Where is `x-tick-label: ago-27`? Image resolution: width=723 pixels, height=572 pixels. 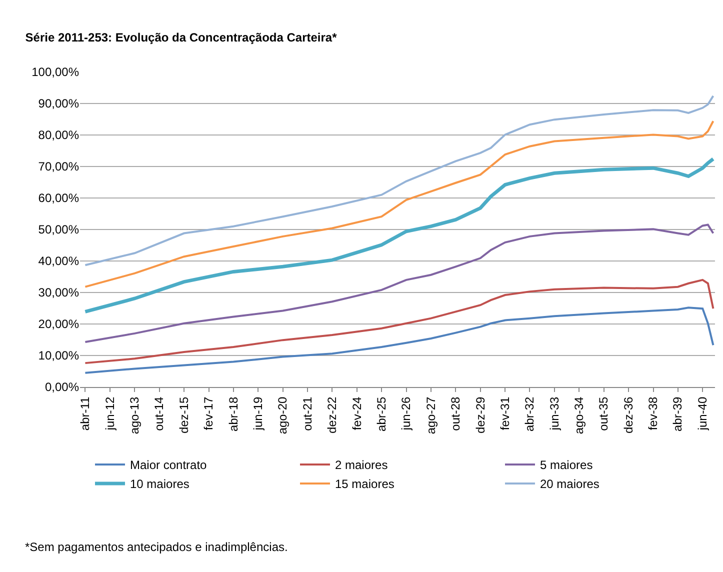
x-tick-label: ago-27 is located at coordinates (431, 415).